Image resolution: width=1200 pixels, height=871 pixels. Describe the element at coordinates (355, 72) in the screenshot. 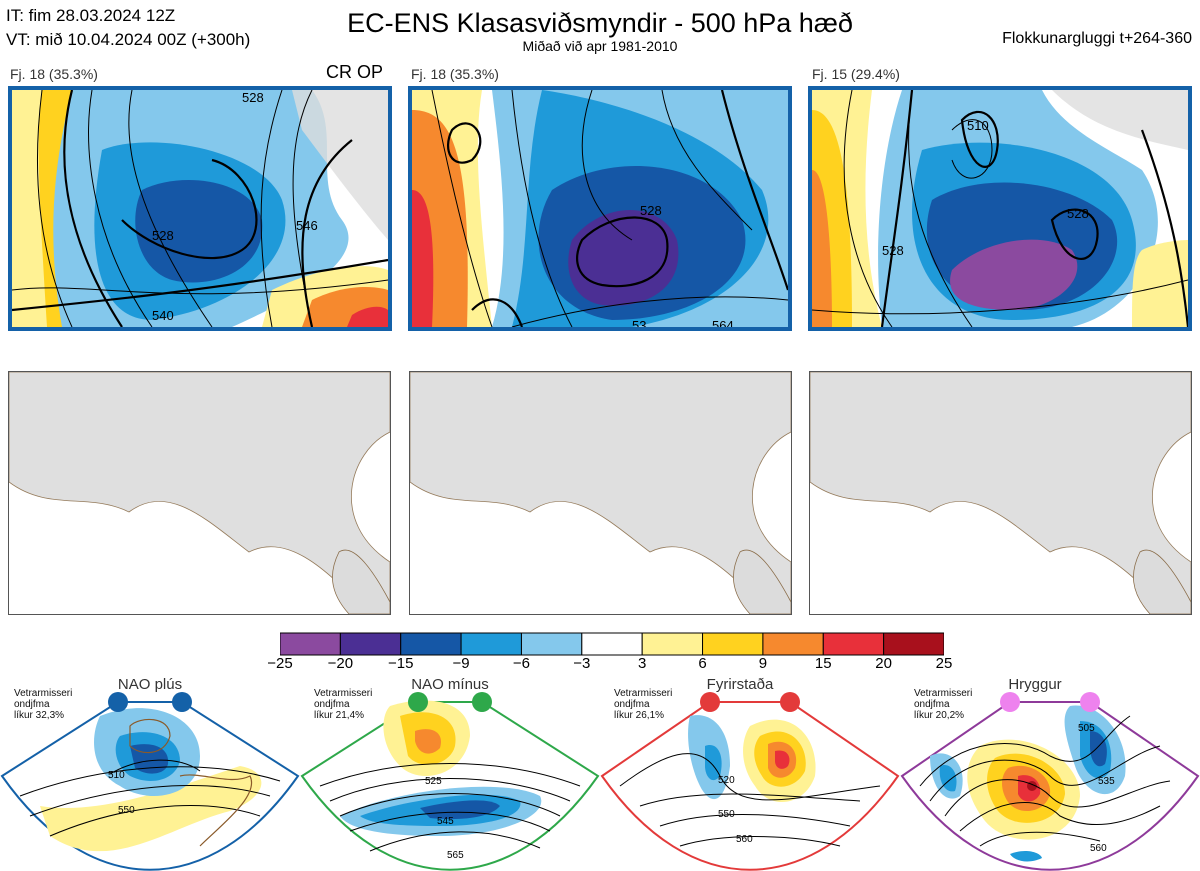

I see `panel-1-tag: CR OP` at that location.